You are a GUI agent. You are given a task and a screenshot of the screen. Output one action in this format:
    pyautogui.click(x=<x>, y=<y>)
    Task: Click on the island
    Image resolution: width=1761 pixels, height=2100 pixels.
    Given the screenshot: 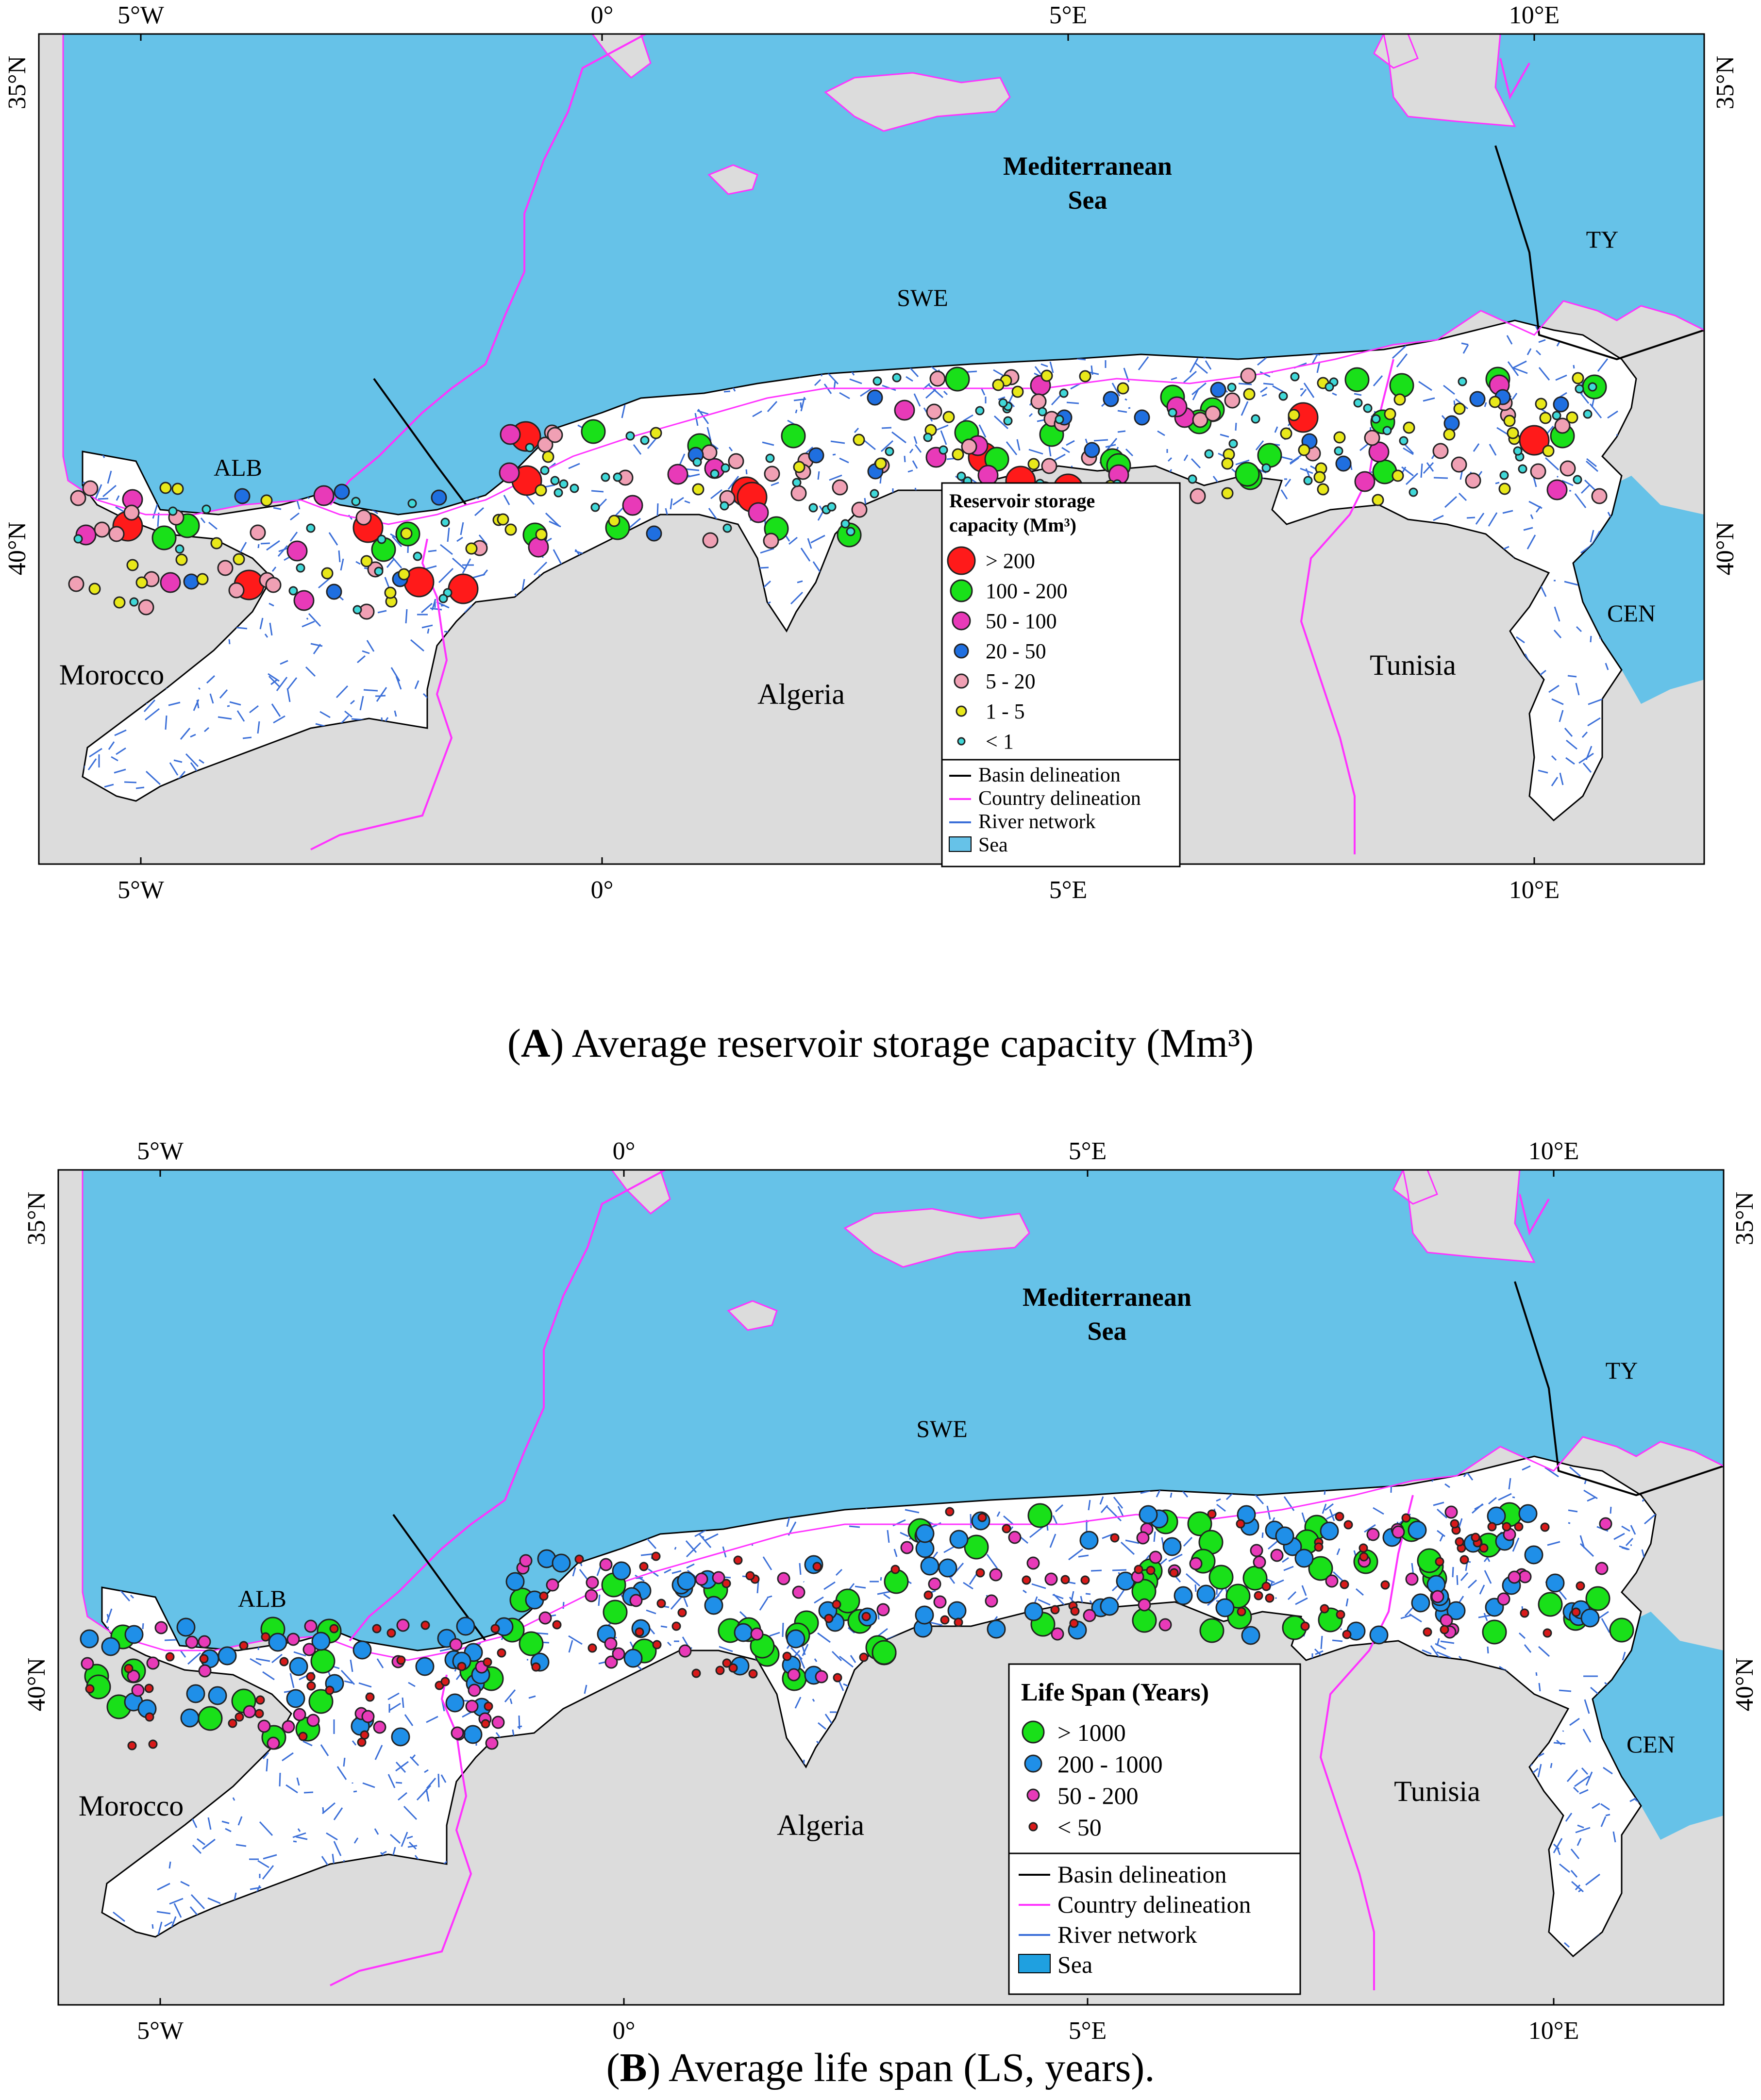 What is the action you would take?
    pyautogui.click(x=732, y=179)
    